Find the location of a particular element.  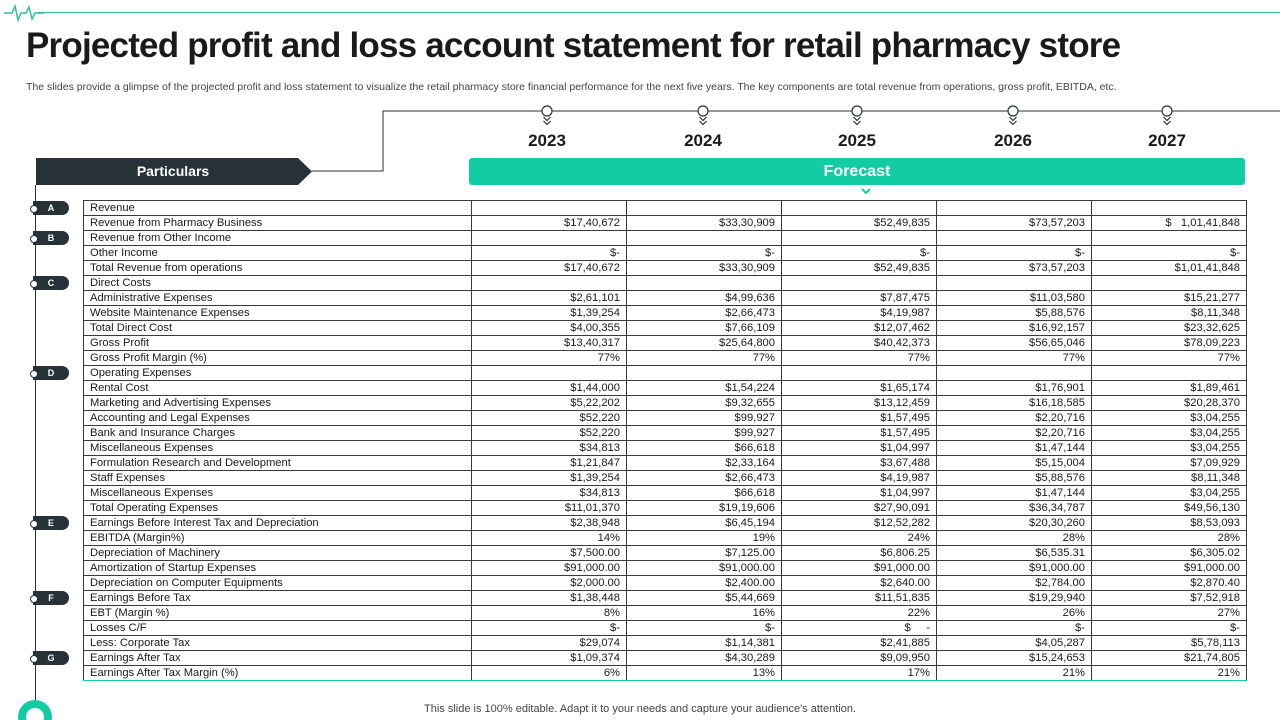

value-cell-2025: 24% is located at coordinates (859, 538).